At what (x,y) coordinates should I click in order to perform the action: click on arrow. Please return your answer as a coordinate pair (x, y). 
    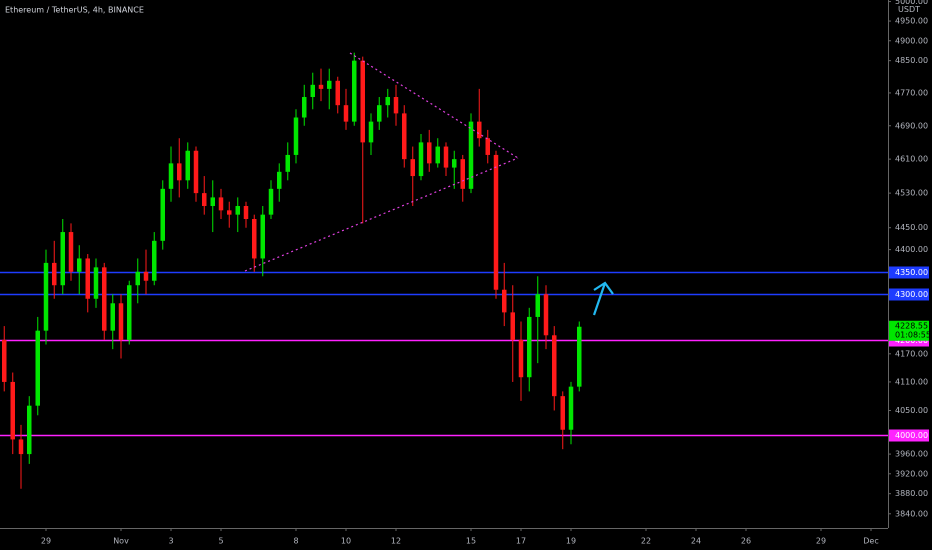
    Looking at the image, I should click on (603, 298).